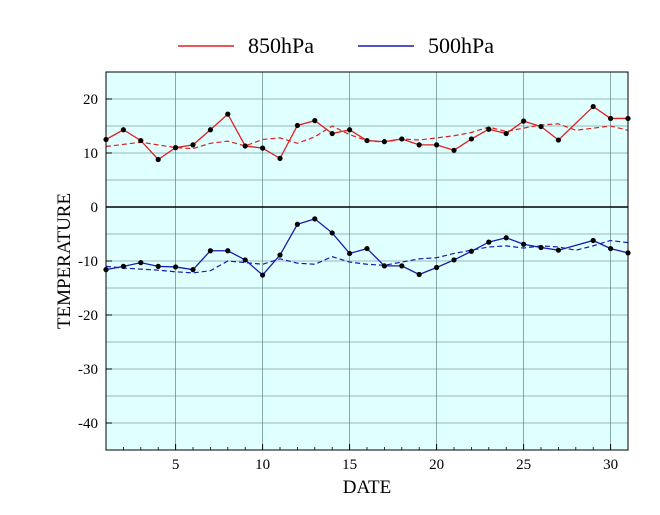  What do you see at coordinates (366, 133) in the screenshot?
I see `series-line-850hPa` at bounding box center [366, 133].